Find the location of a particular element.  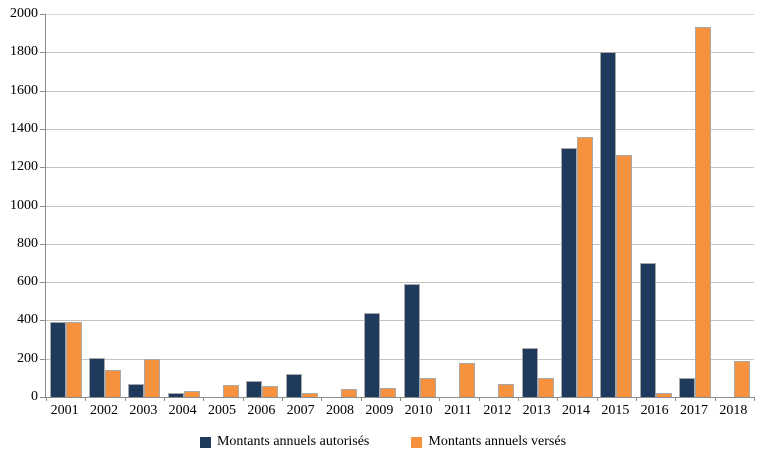

bar-autorises-2017 is located at coordinates (686, 387).